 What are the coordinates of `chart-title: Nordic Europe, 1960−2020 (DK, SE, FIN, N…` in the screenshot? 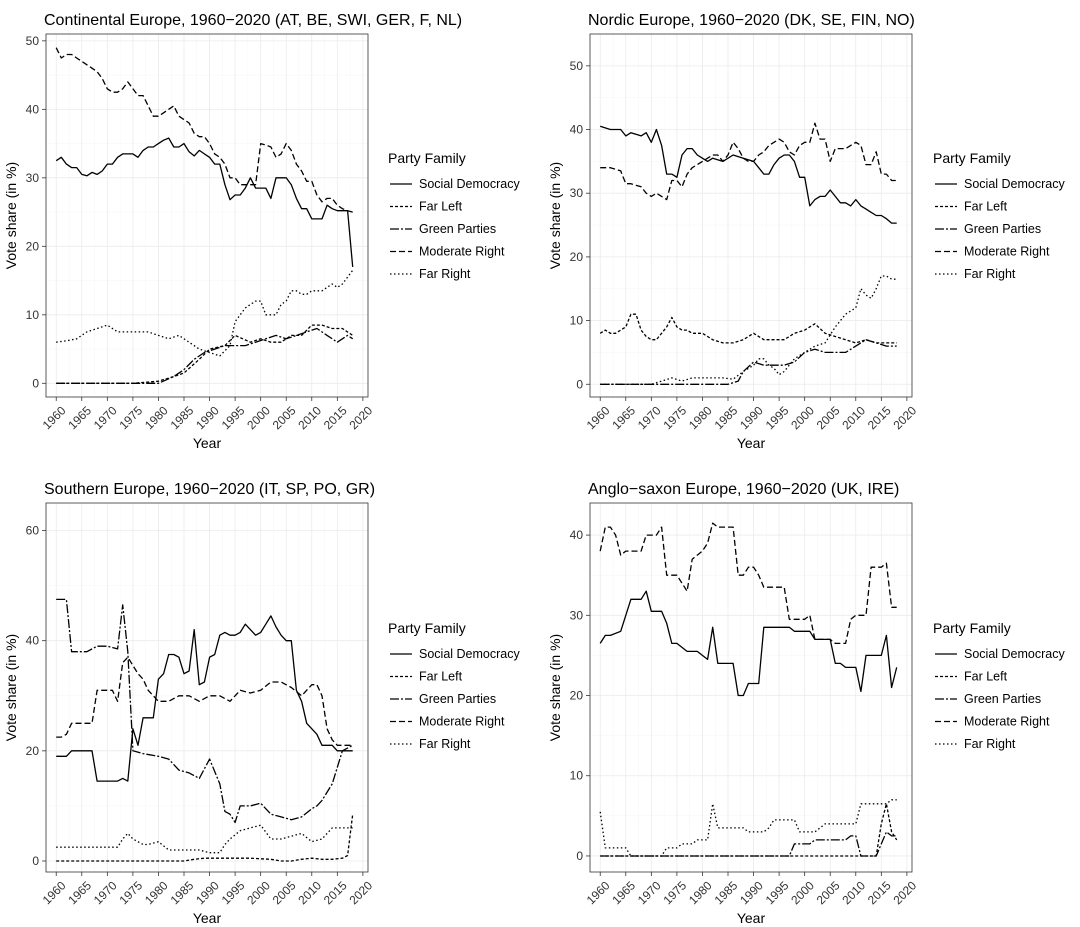 It's located at (751, 20).